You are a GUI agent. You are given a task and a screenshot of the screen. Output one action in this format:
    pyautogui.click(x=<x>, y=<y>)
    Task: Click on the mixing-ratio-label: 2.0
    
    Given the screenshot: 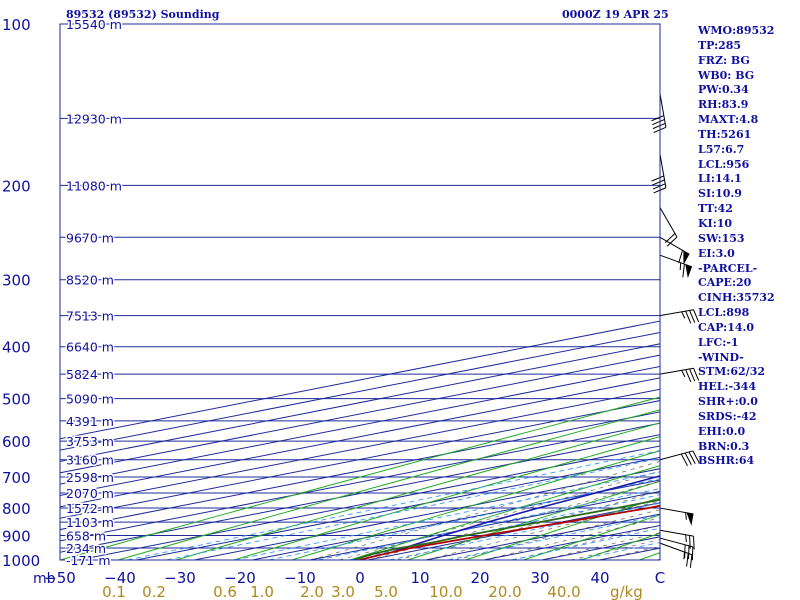 What is the action you would take?
    pyautogui.click(x=312, y=591)
    